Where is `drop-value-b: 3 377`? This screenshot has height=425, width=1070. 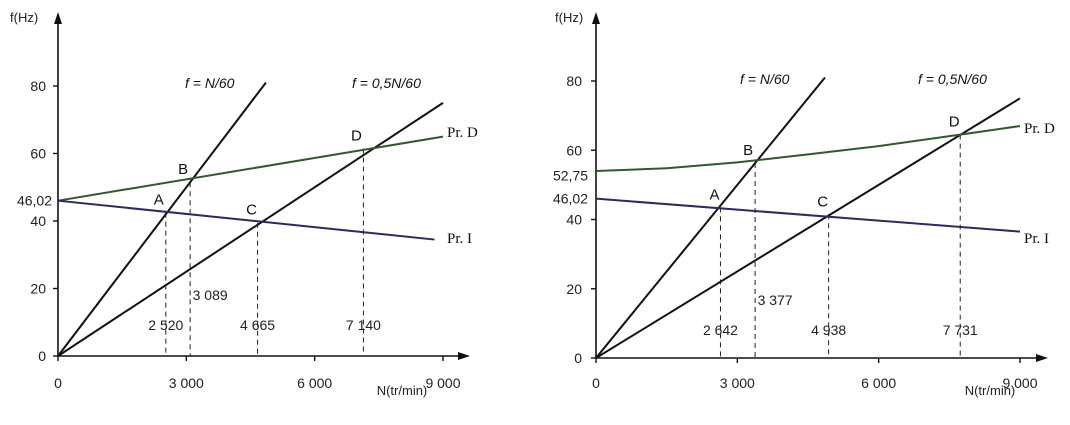
drop-value-b: 3 377 is located at coordinates (775, 300).